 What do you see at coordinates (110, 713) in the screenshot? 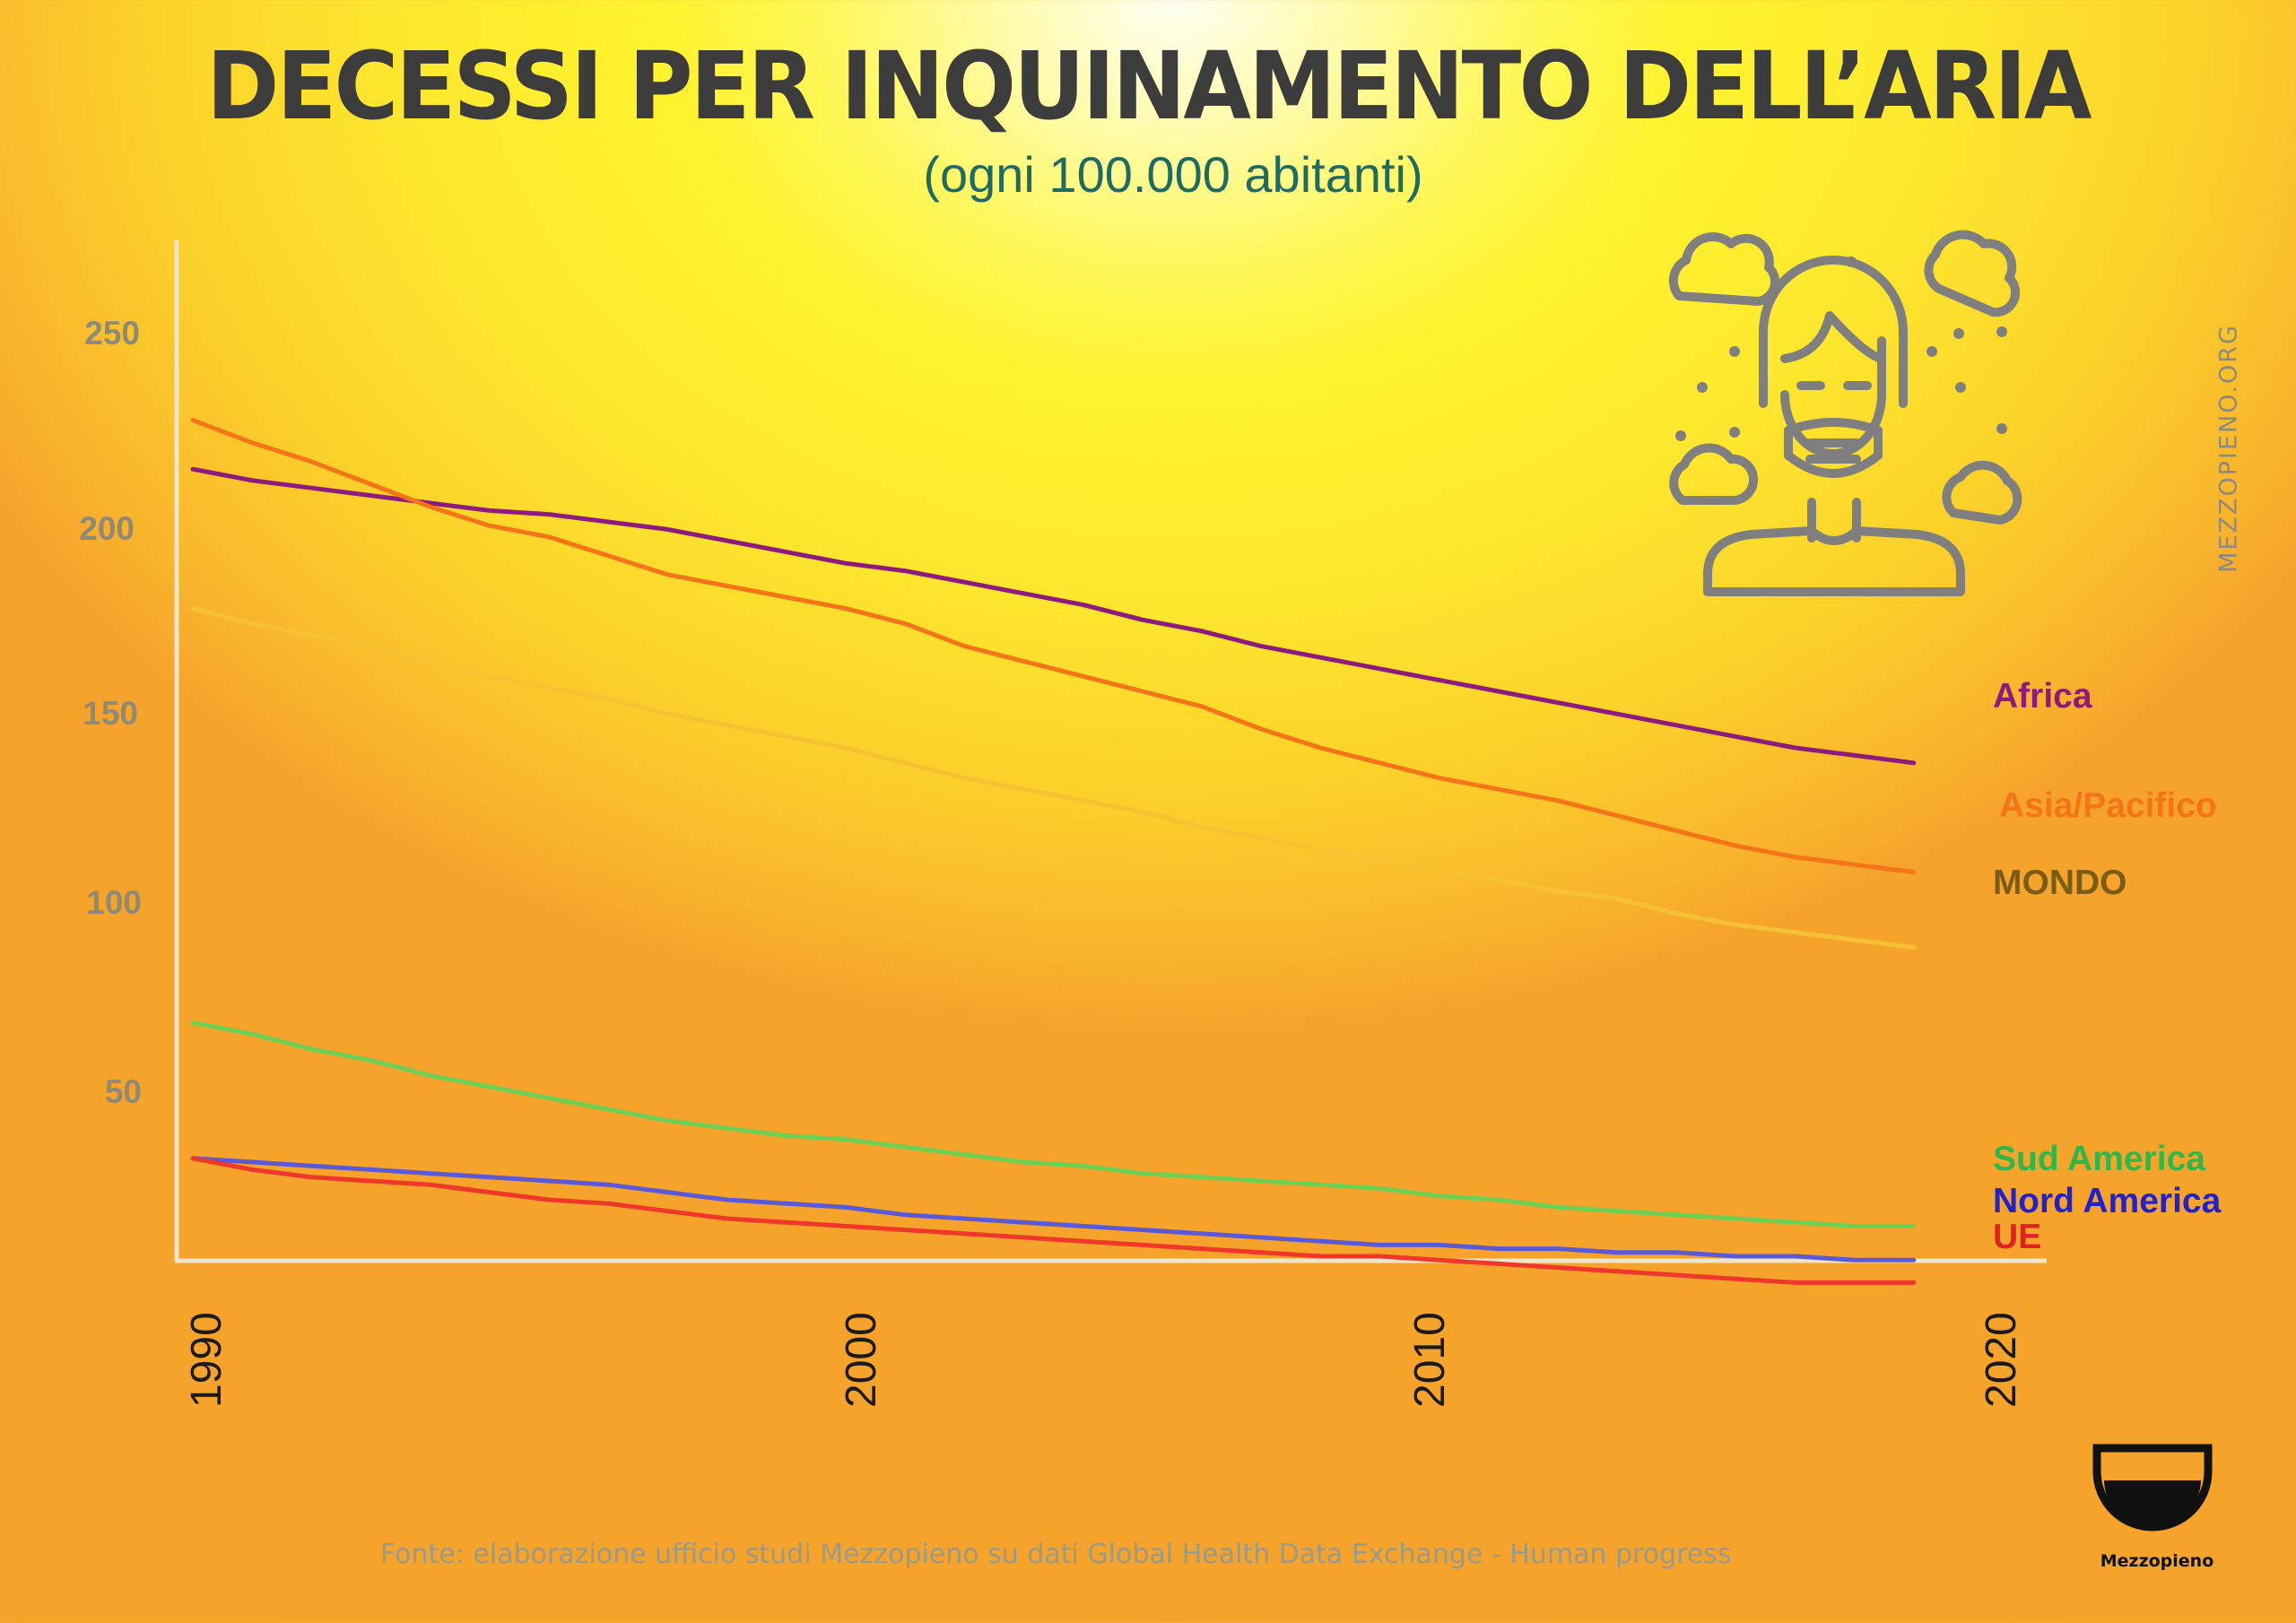
I see `y-tick-label: 150` at bounding box center [110, 713].